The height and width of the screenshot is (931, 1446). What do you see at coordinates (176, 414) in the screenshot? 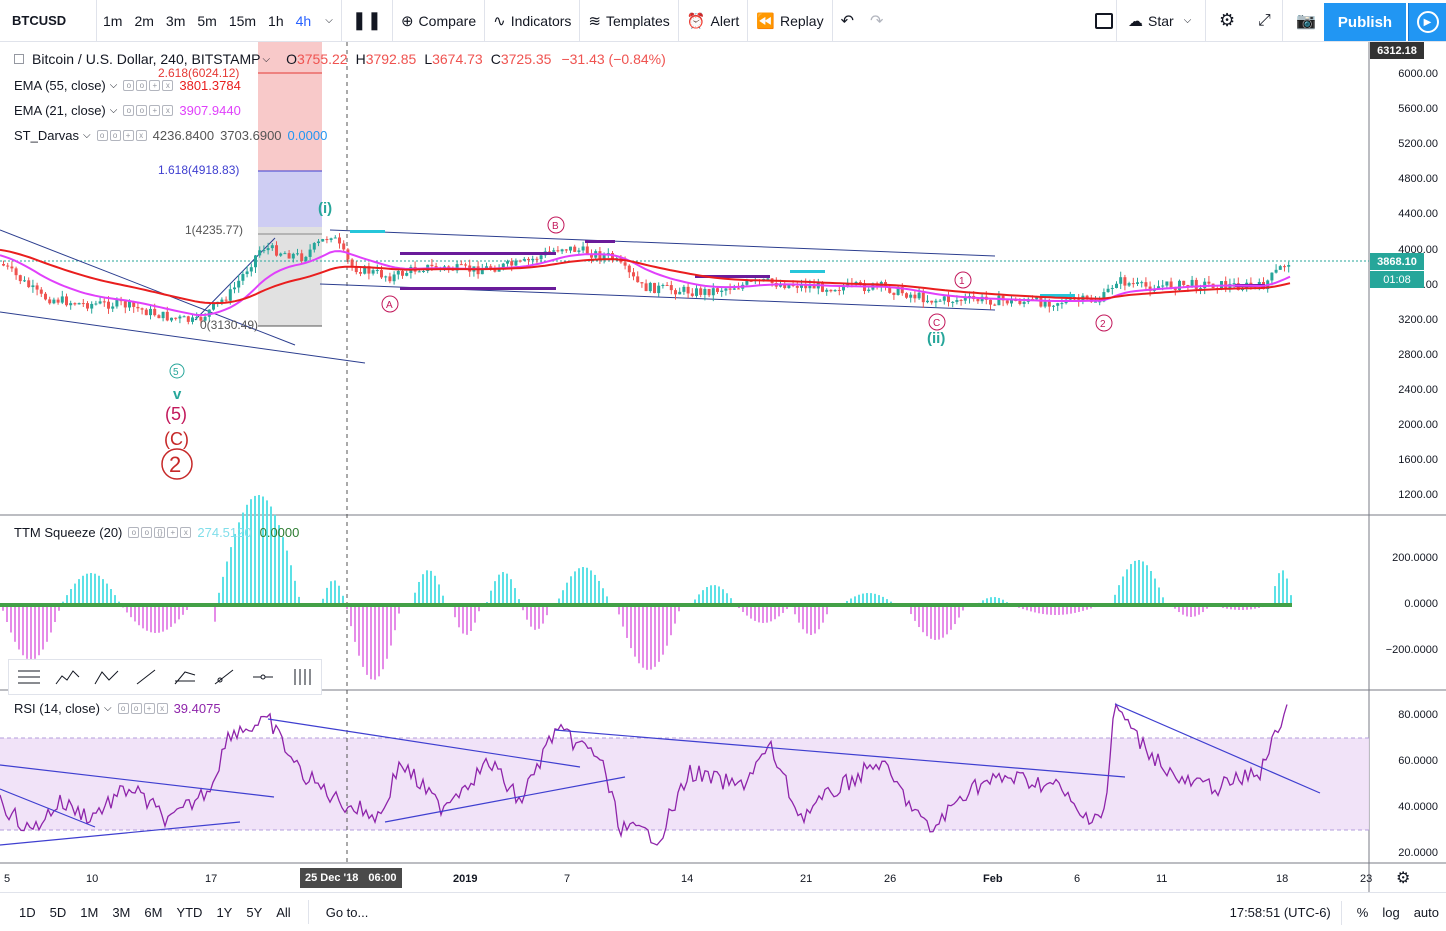
I see `wave-label-5: (5)` at bounding box center [176, 414].